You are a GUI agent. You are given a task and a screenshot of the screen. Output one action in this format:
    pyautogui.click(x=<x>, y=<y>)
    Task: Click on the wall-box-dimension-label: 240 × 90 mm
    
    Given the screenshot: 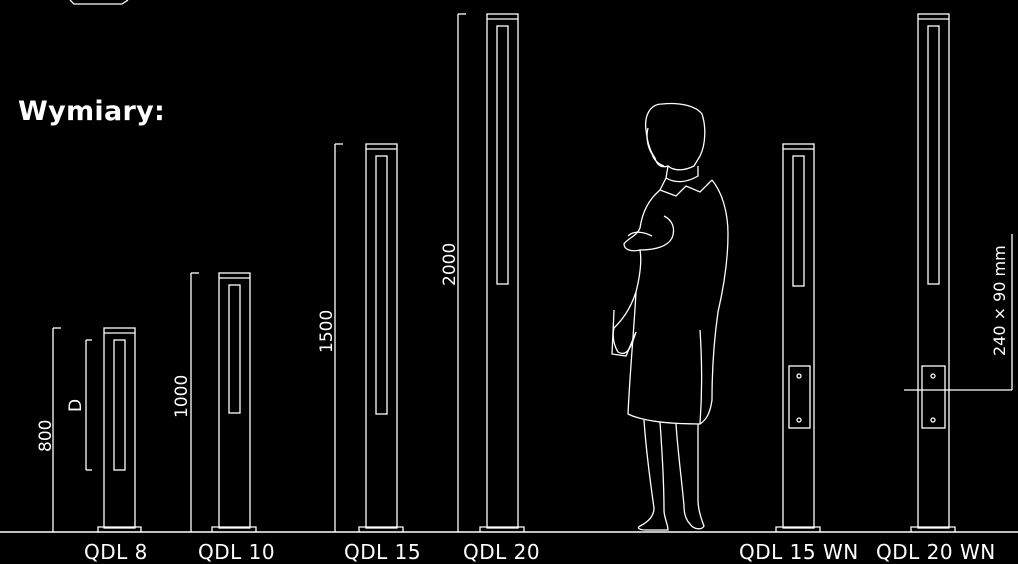 What is the action you would take?
    pyautogui.click(x=999, y=300)
    